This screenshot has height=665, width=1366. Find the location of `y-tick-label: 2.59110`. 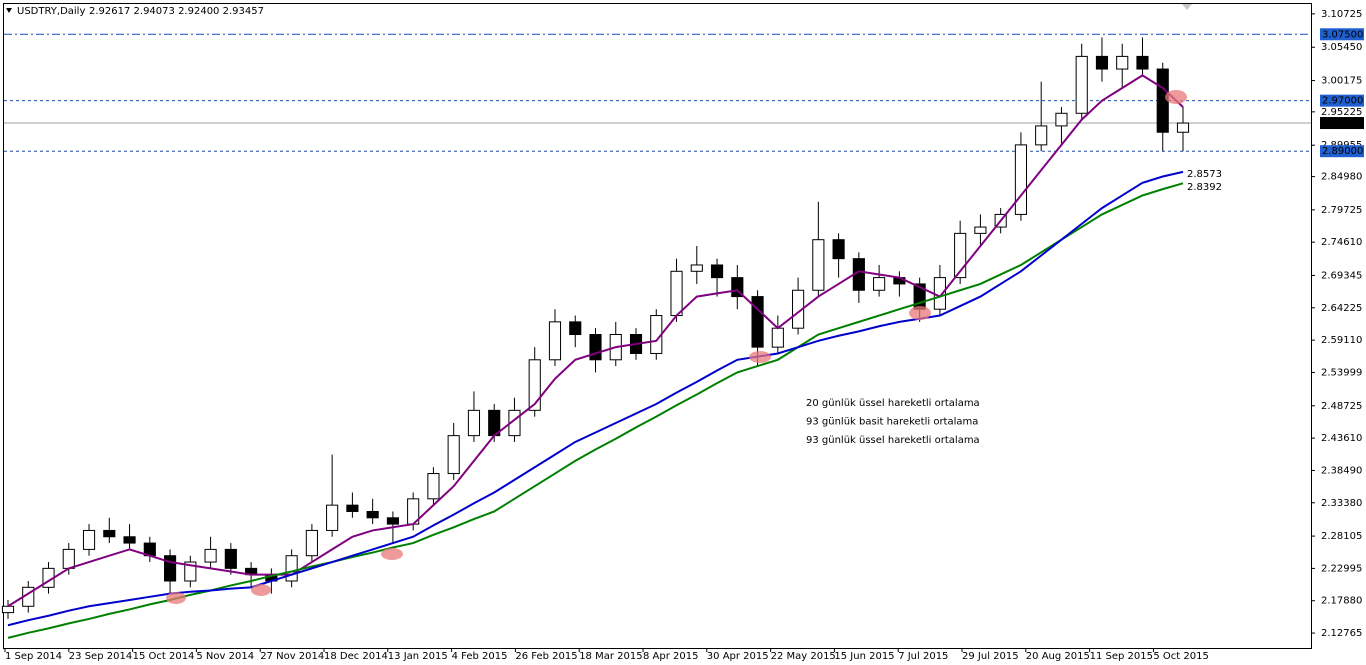

y-tick-label: 2.59110 is located at coordinates (1341, 340).